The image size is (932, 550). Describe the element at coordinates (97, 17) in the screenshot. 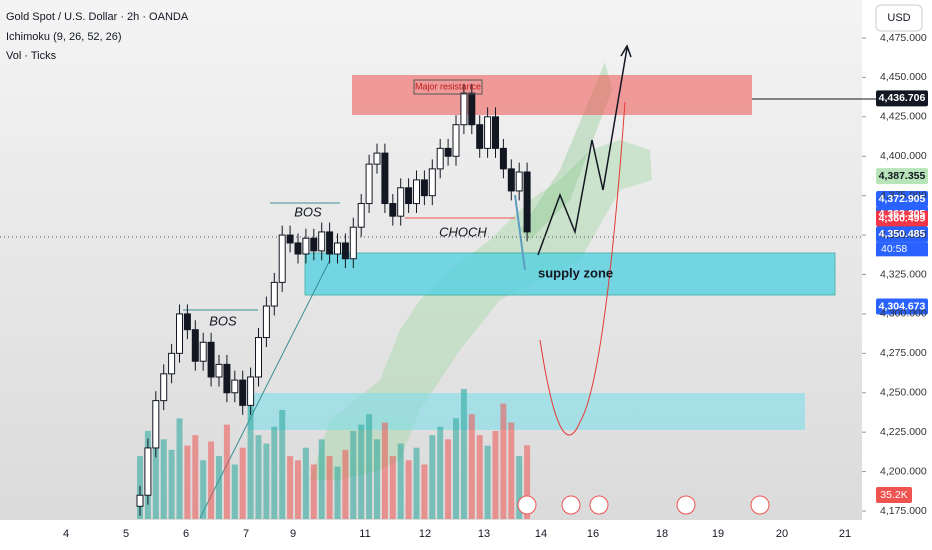

I see `title: Gold Spot / U.S. Dollar · 2h · OANDA` at that location.